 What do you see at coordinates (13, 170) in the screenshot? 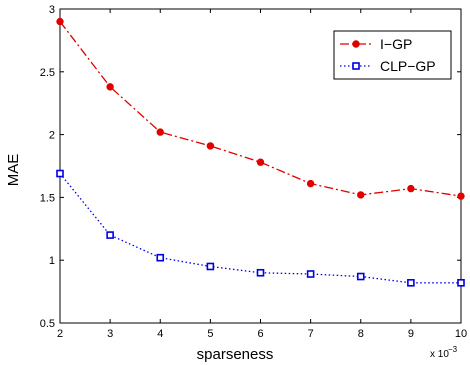
I see `y-axis-label: MAE` at bounding box center [13, 170].